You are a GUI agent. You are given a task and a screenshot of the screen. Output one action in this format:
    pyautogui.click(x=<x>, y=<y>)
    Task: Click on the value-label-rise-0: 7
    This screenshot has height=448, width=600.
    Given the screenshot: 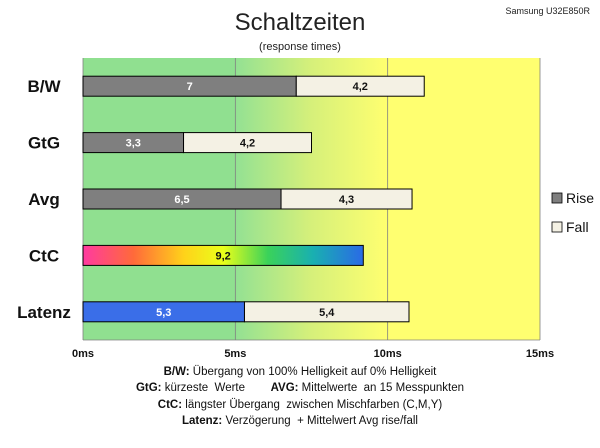 What is the action you would take?
    pyautogui.click(x=190, y=87)
    